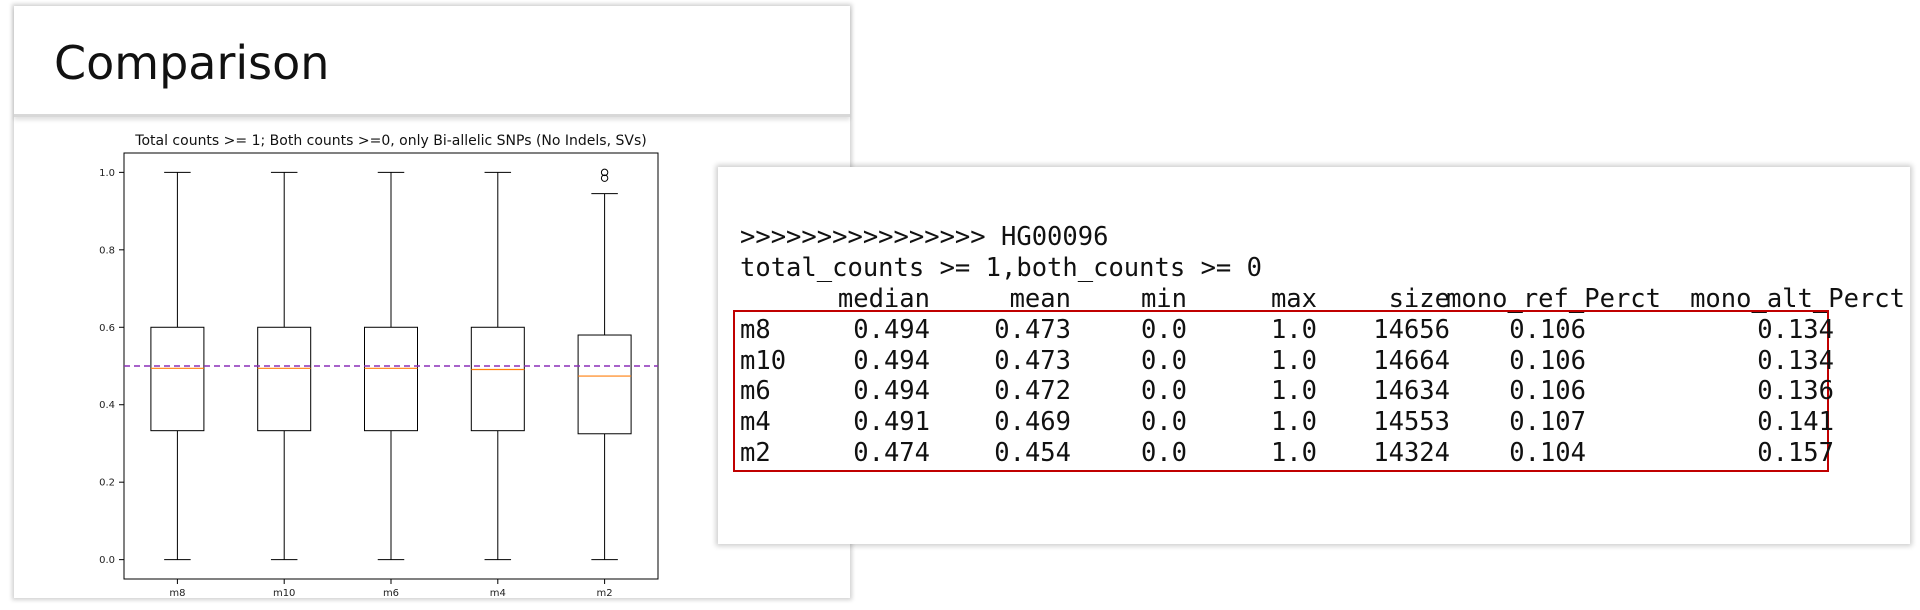  I want to click on table-cell: 14656, so click(1411, 330).